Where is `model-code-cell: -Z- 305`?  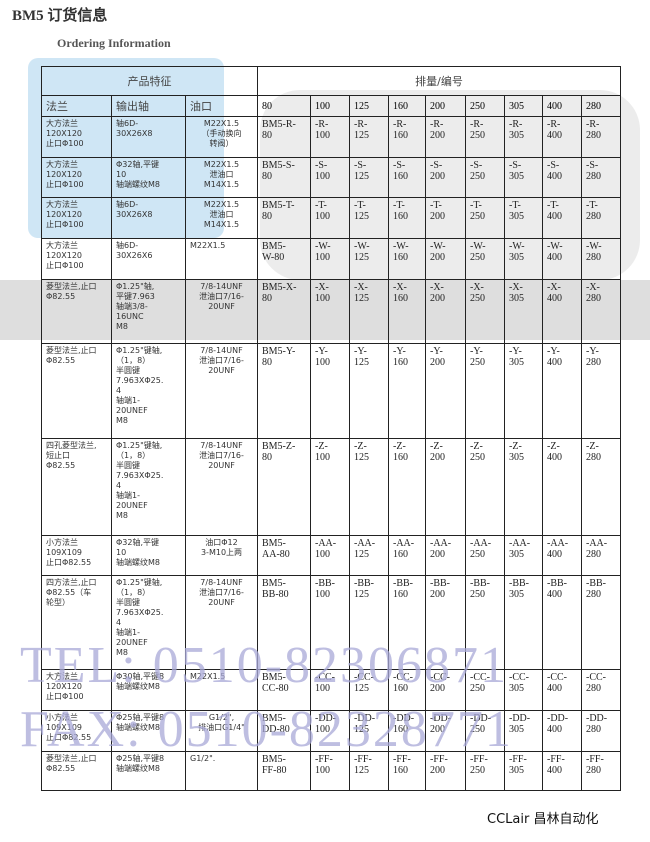
model-code-cell: -Z- 305 is located at coordinates (523, 487).